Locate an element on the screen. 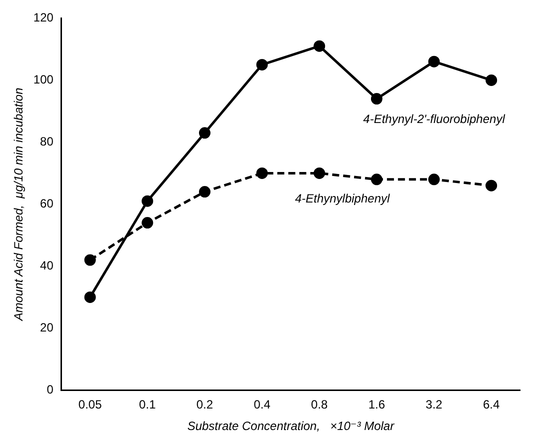 The height and width of the screenshot is (446, 538). y-tick-label: 40 is located at coordinates (47, 265).